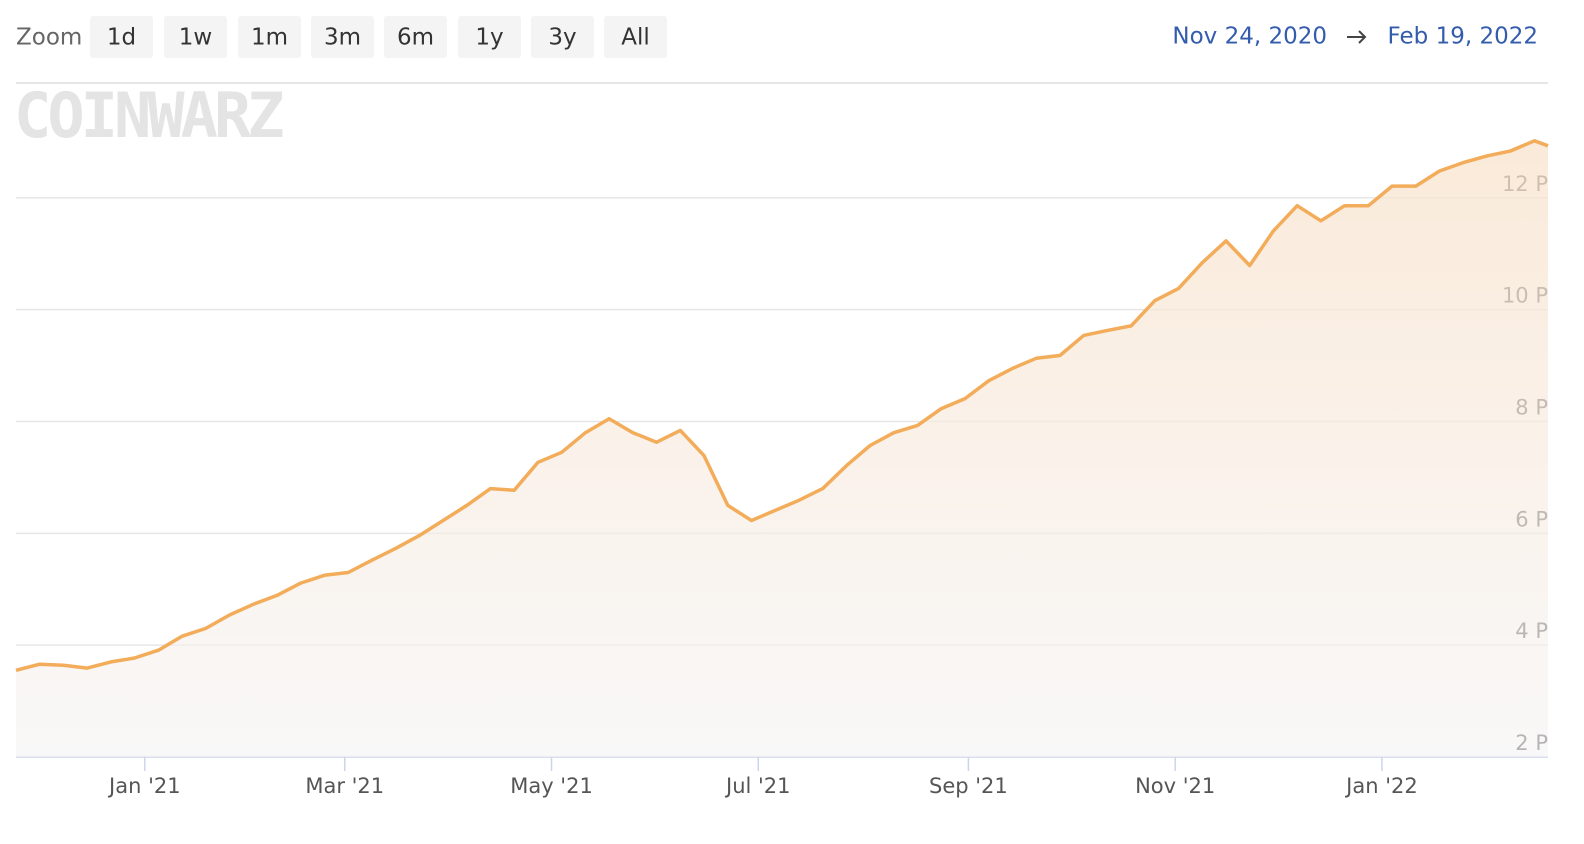  I want to click on zoom-button-label: 1y, so click(489, 38).